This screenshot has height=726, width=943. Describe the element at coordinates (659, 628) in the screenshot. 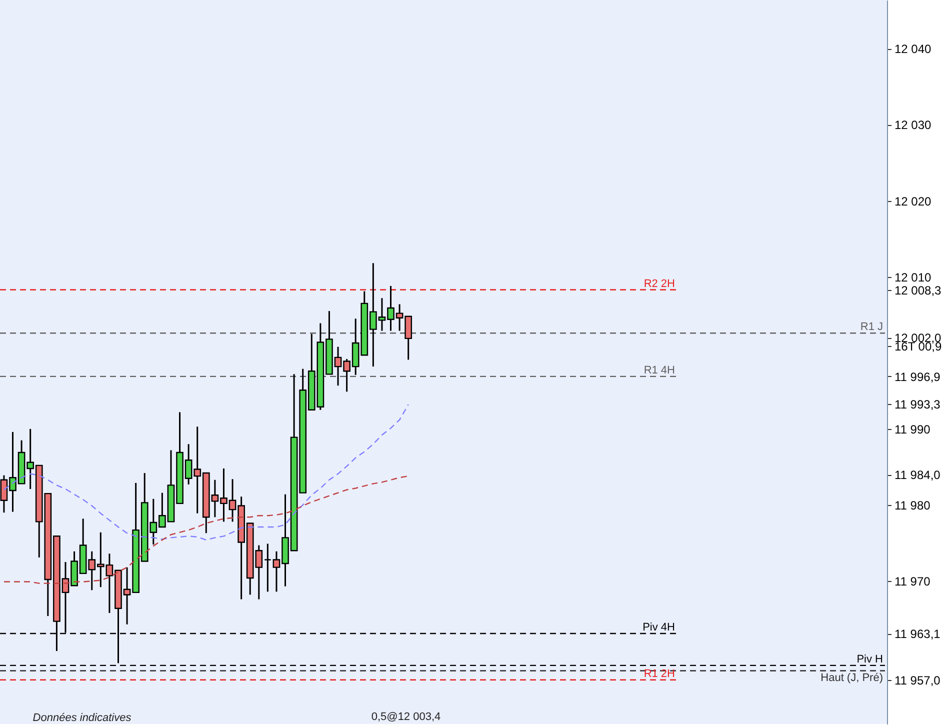

I see `ref-line-label: Piv 4H` at that location.